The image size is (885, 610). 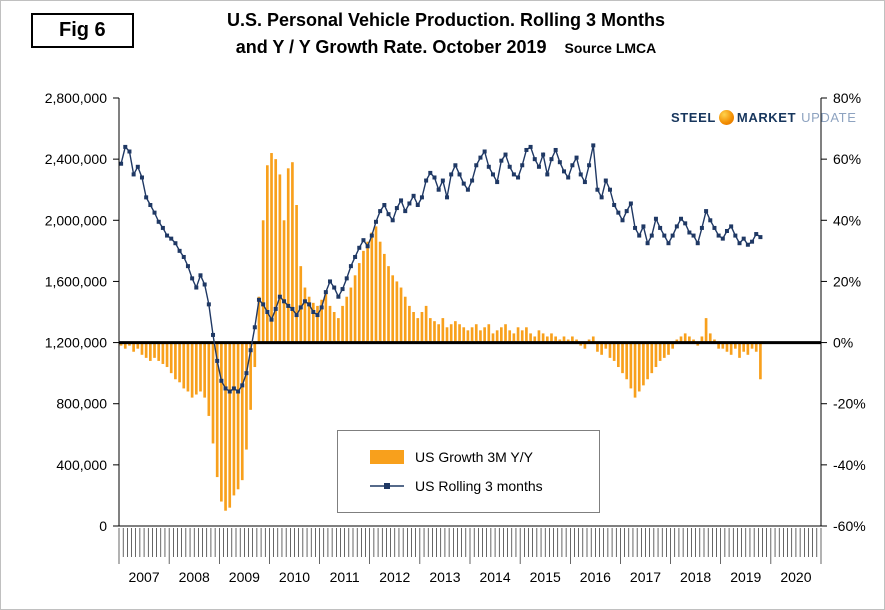 I want to click on year-axis-label: 2009, so click(x=244, y=577).